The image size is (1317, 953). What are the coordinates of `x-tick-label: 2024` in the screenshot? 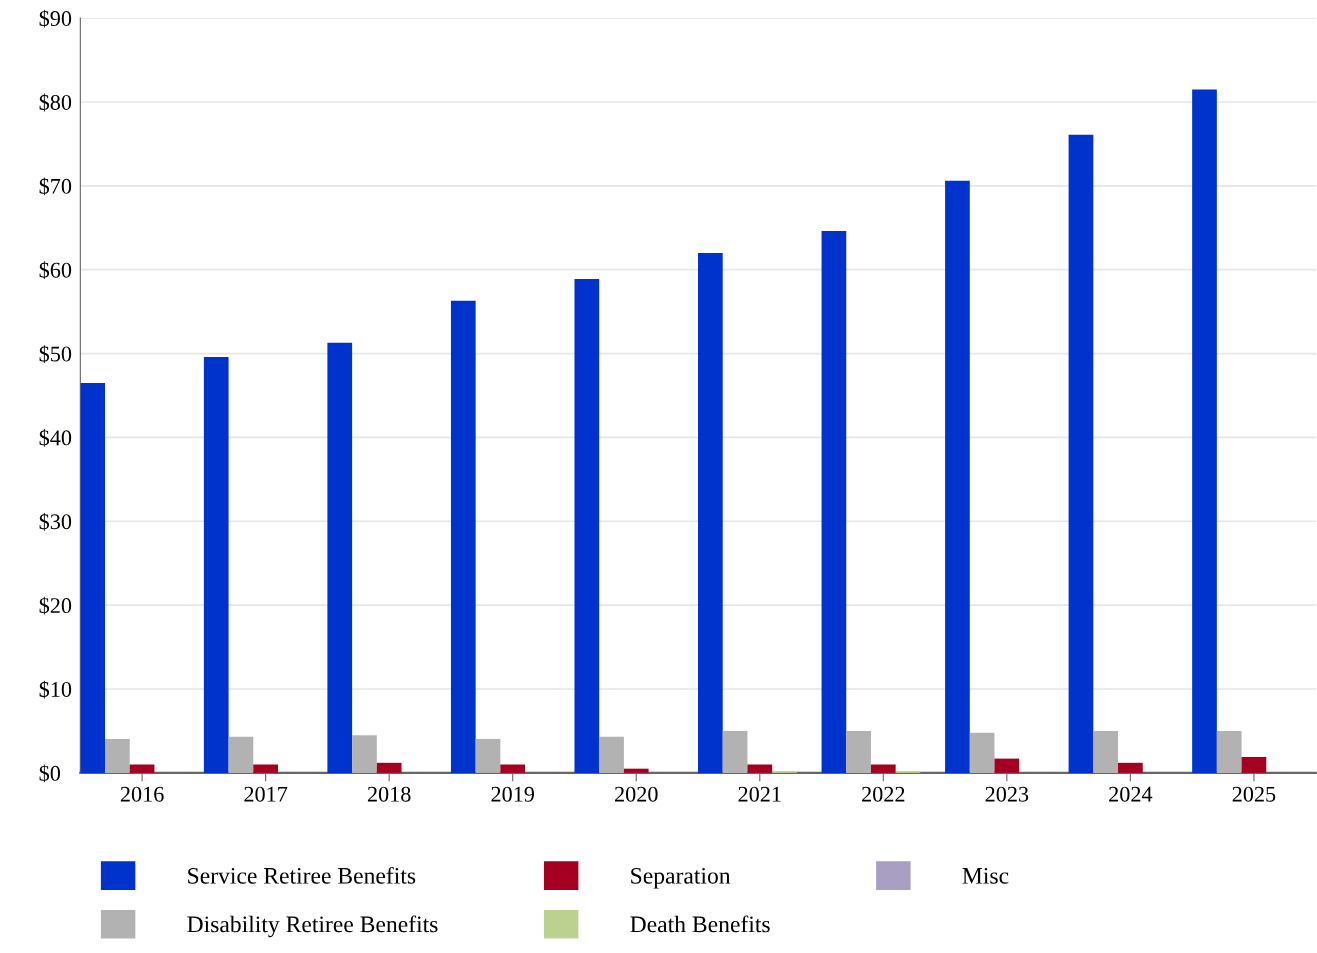 It's located at (1131, 794).